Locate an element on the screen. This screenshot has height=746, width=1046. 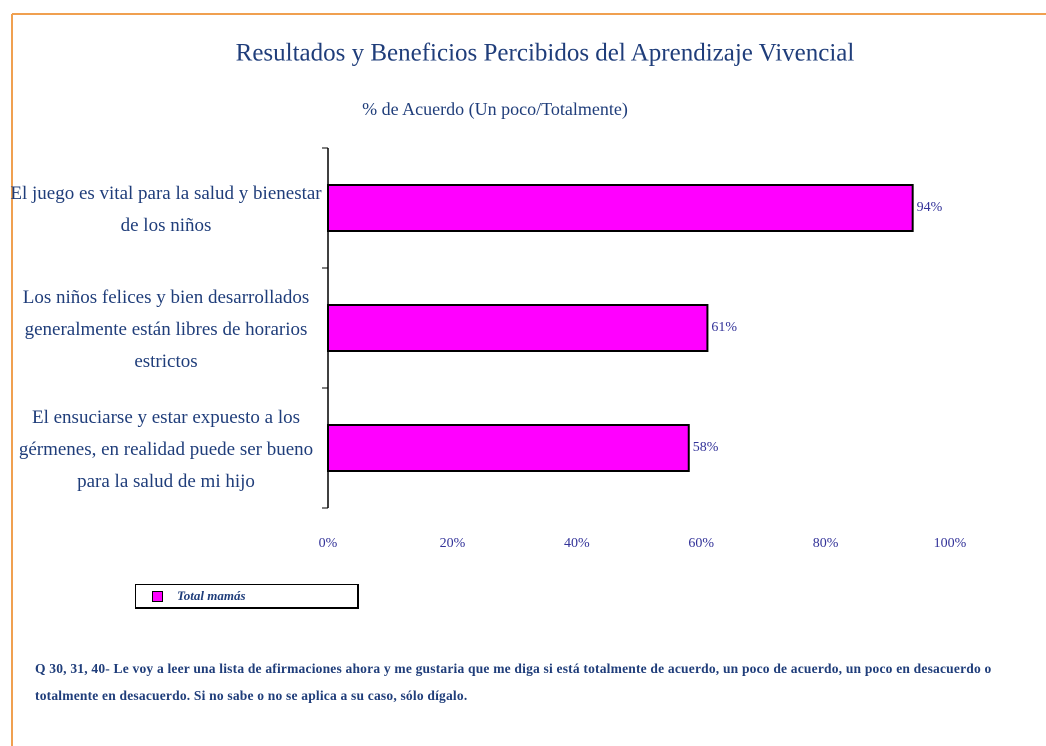
x-tick-label: 40% is located at coordinates (577, 543).